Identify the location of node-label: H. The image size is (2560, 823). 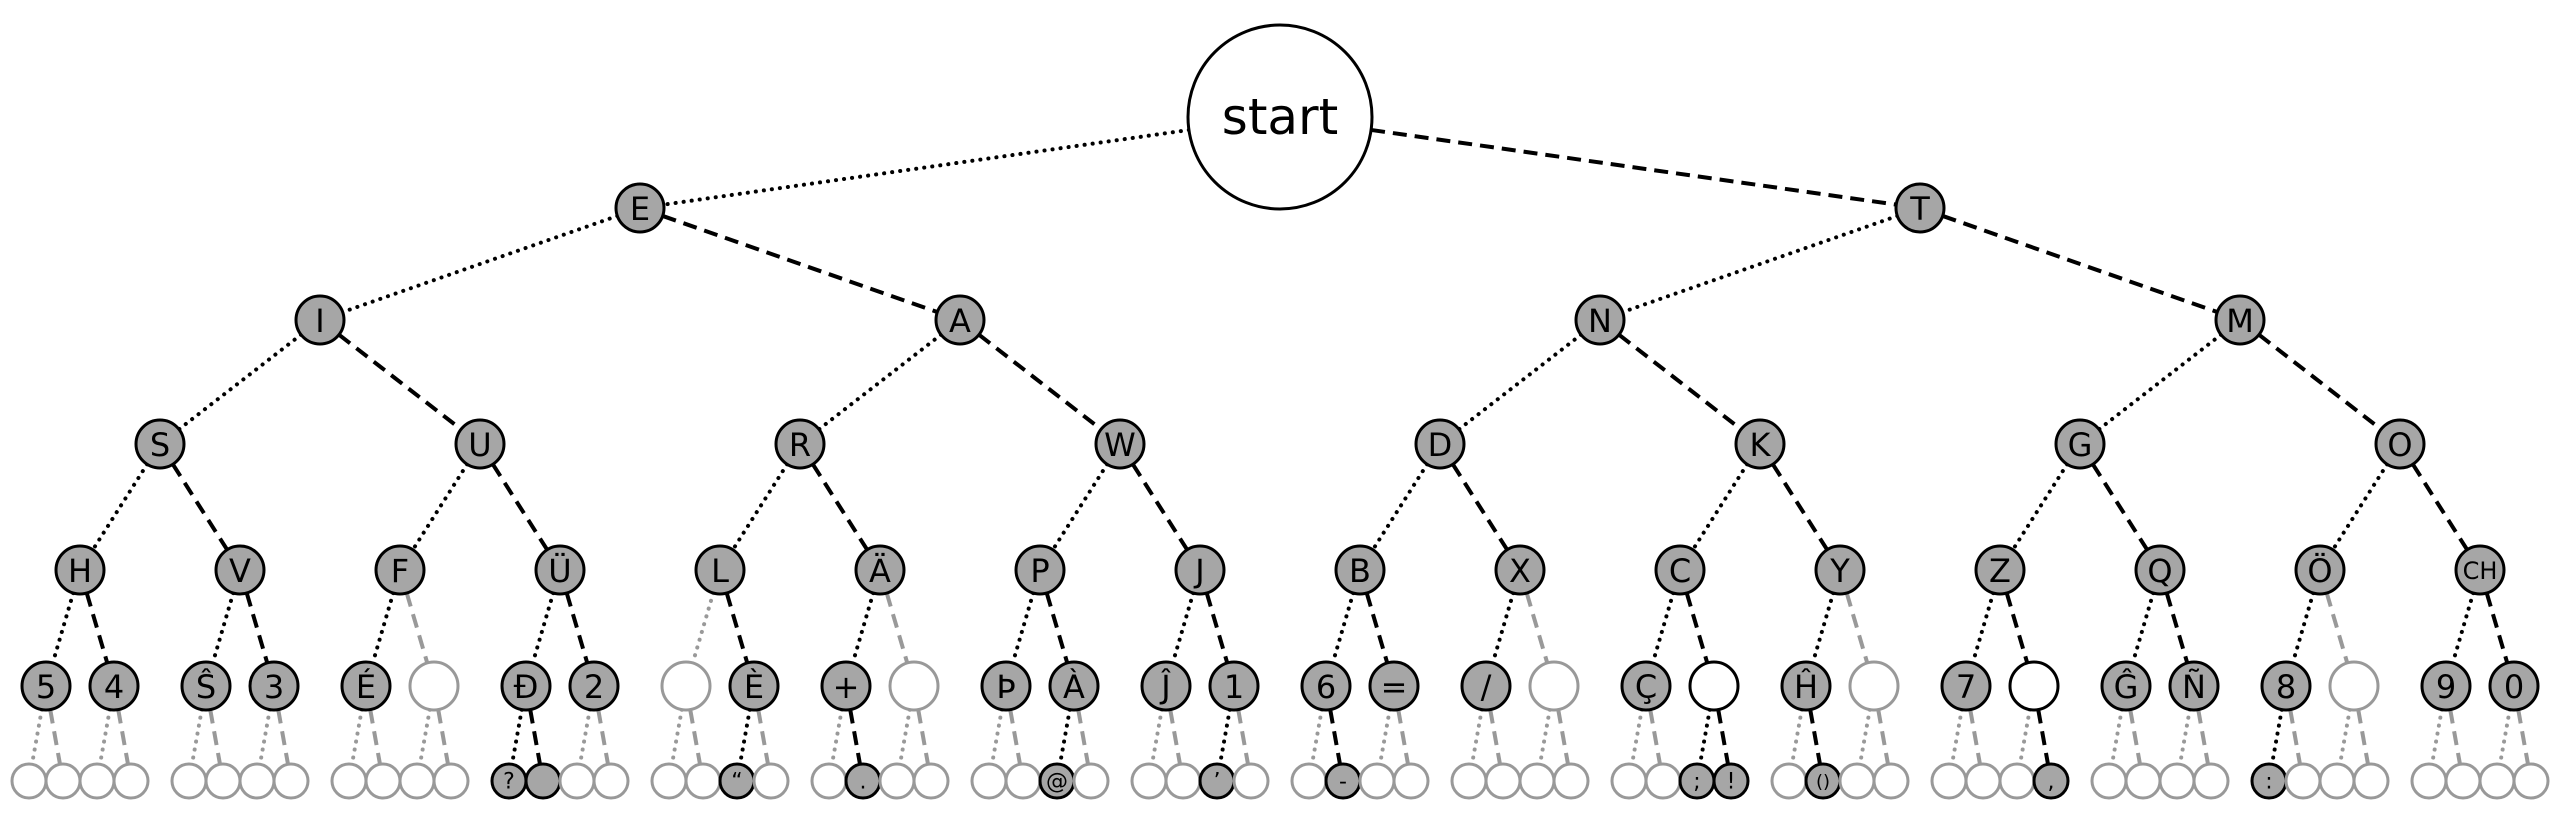
(80, 571).